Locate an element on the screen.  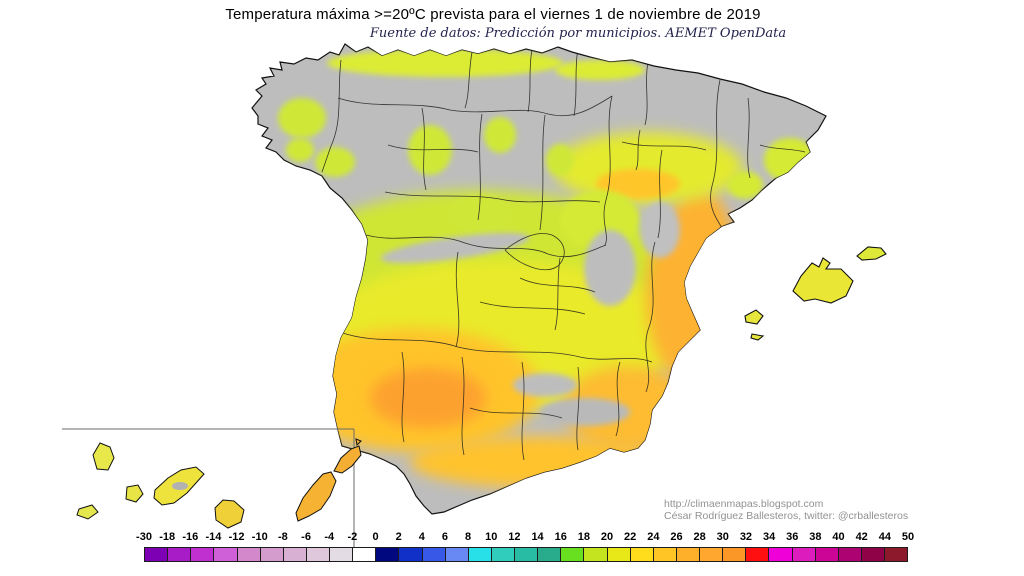
legend-tick: 30 is located at coordinates (722, 537).